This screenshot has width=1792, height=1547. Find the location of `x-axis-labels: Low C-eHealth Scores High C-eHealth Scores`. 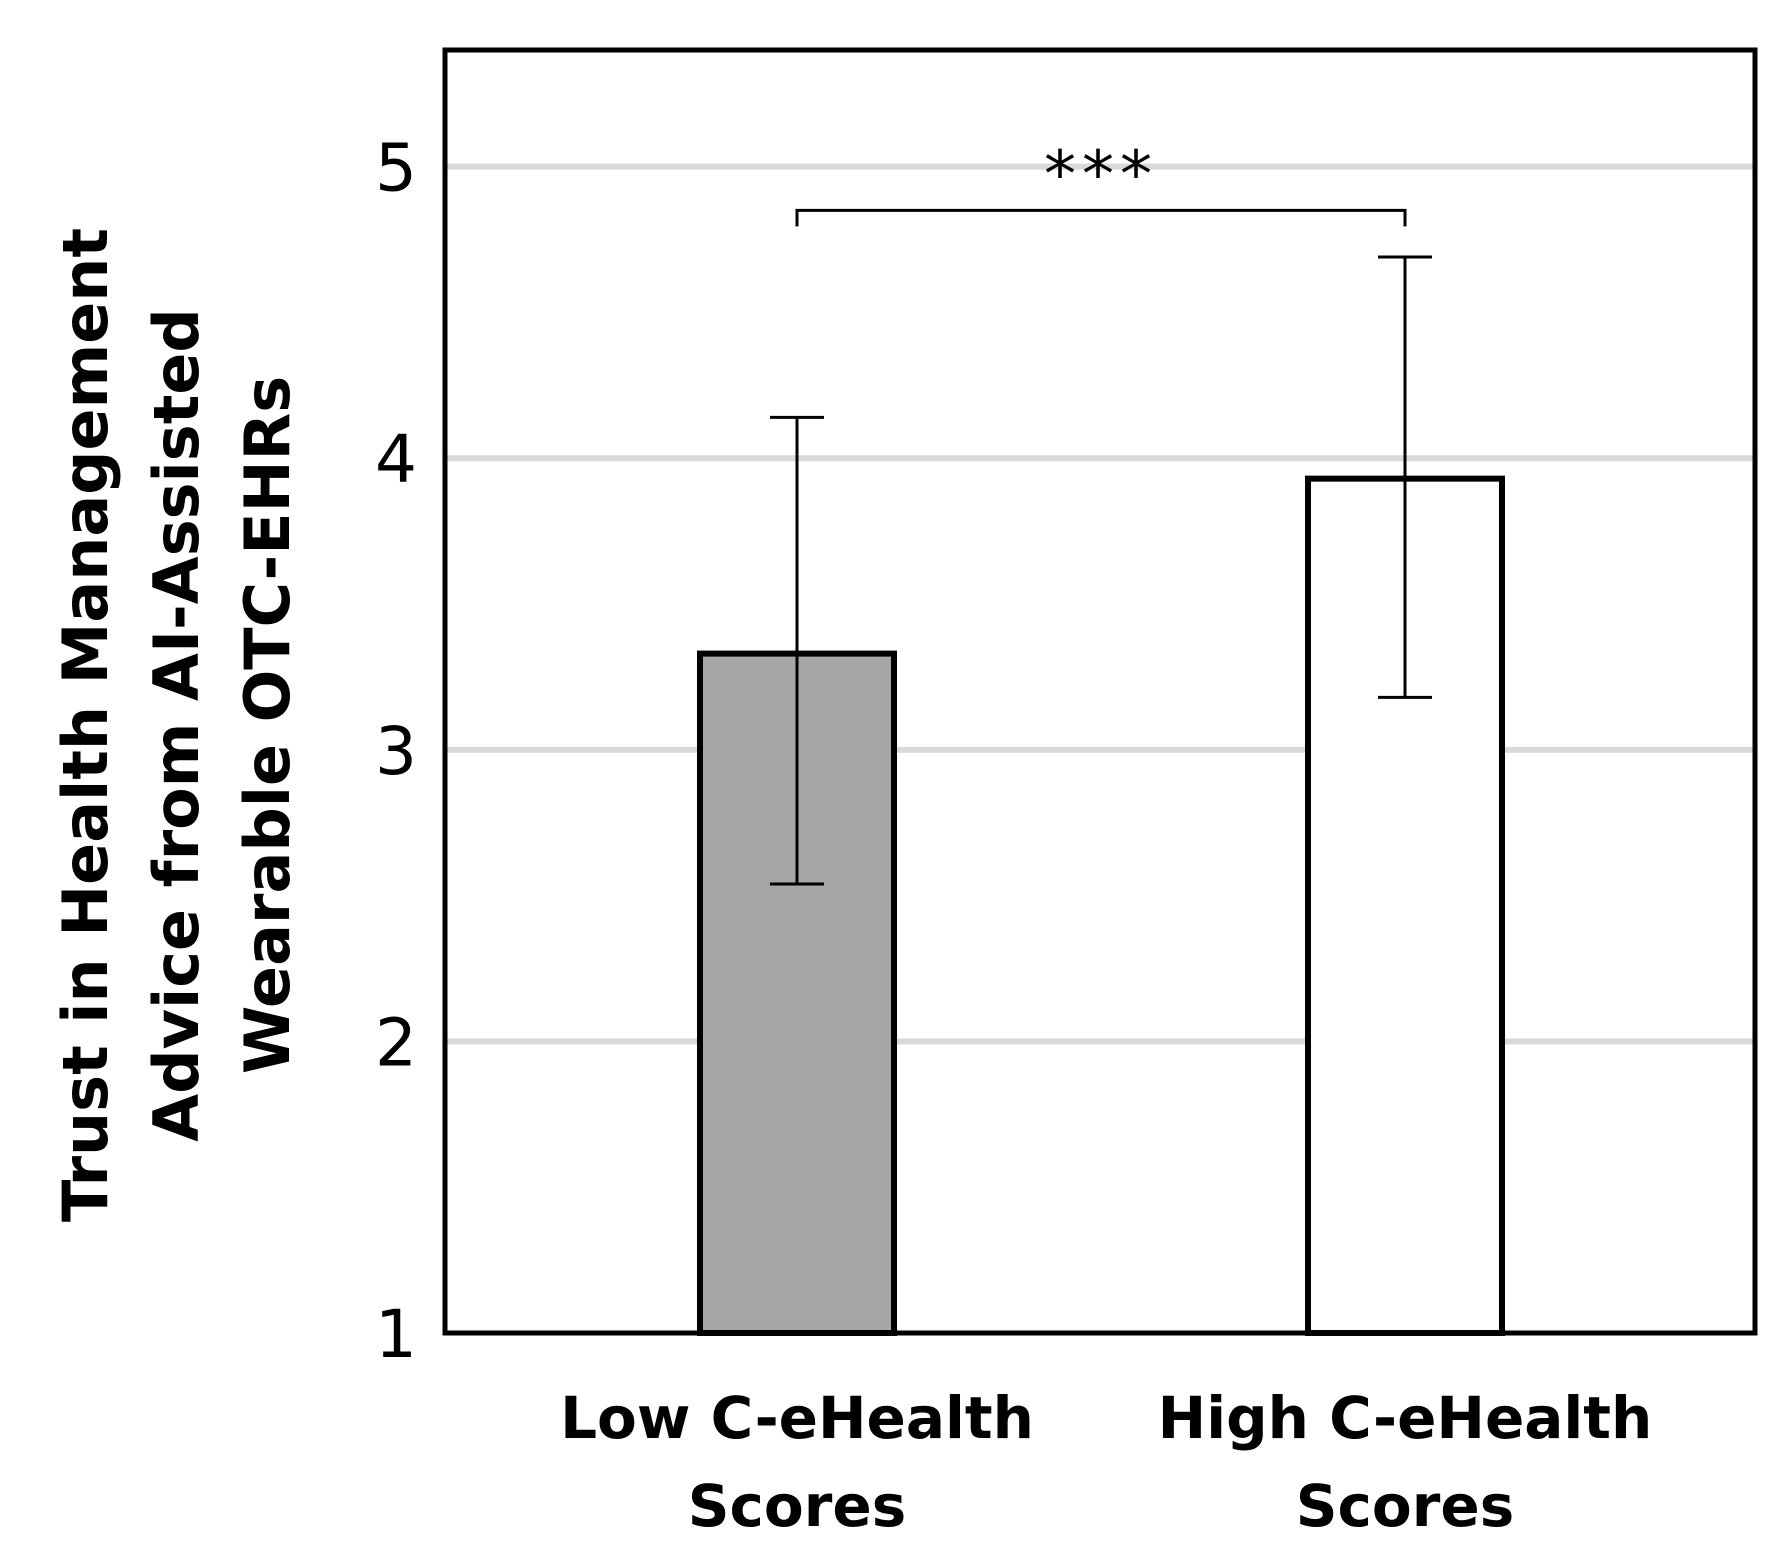

x-axis-labels: Low C-eHealth Scores High C-eHealth Scores is located at coordinates (1106, 1462).